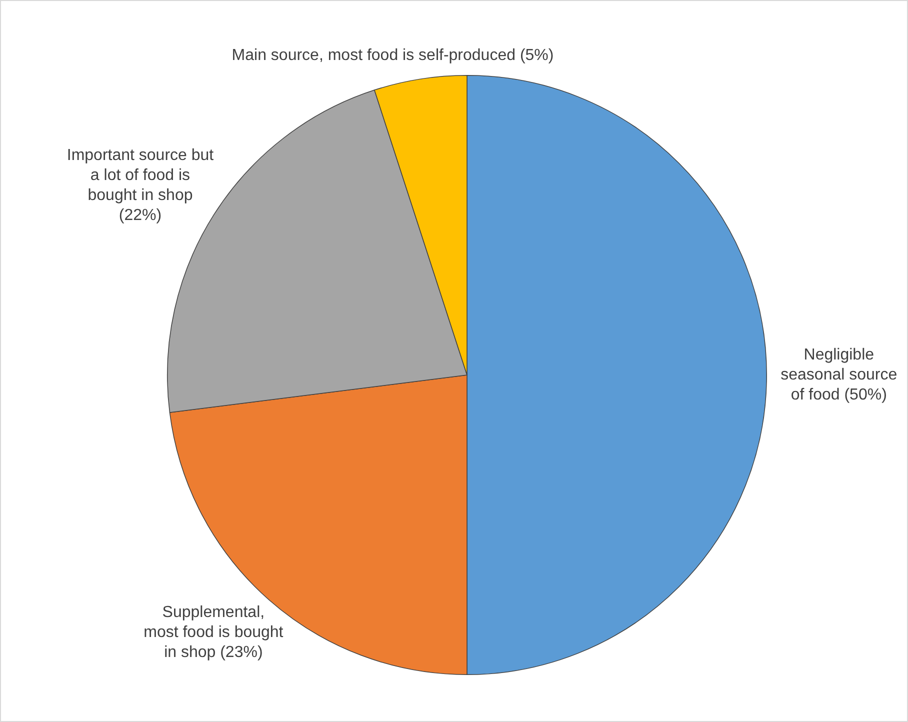  I want to click on slice-label: Supplemental, most food is bought in shop (23%), so click(214, 633).